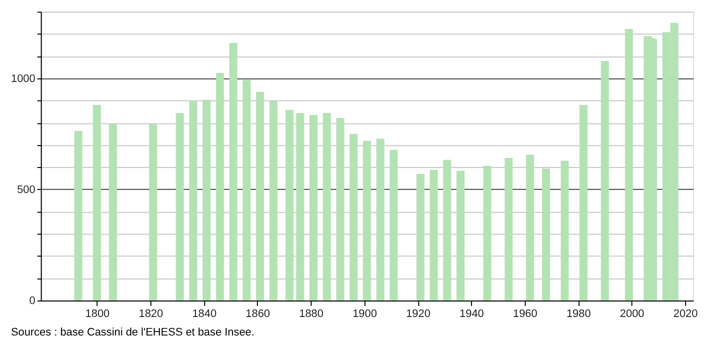  I want to click on x-tick-label: 1900, so click(364, 314).